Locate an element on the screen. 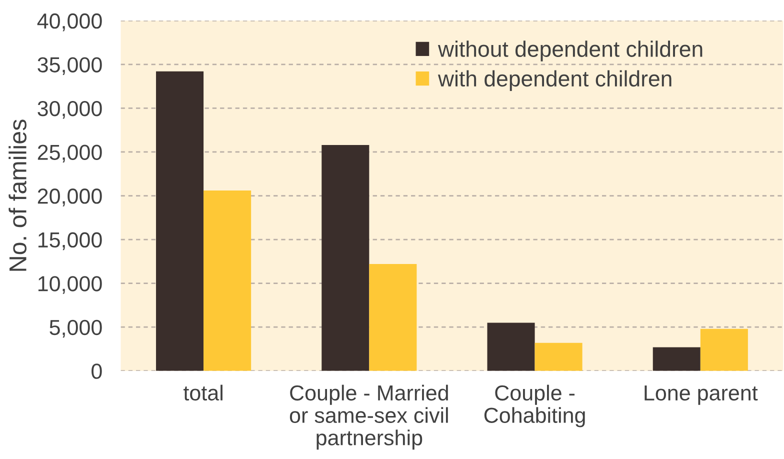 This screenshot has width=784, height=459. y-tick-label: 30,000 is located at coordinates (70, 109).